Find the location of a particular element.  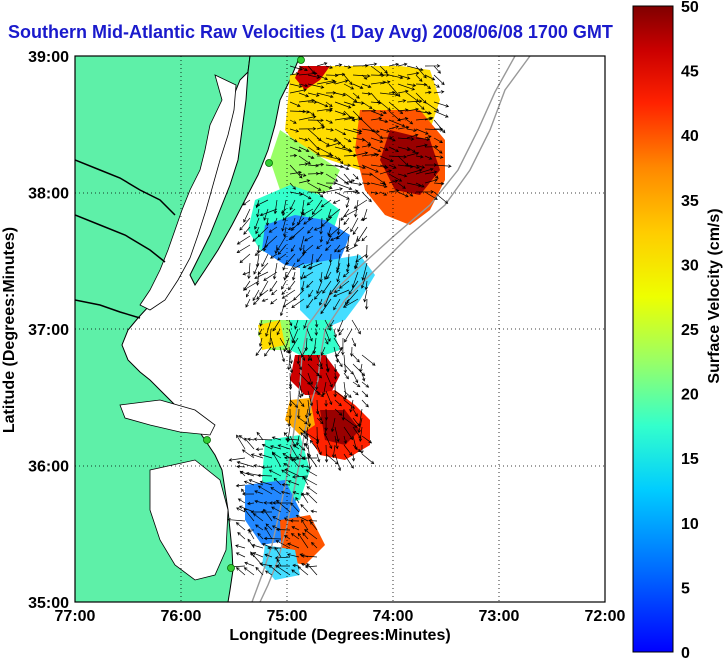

x-tick-label: 77:00 is located at coordinates (75, 616).